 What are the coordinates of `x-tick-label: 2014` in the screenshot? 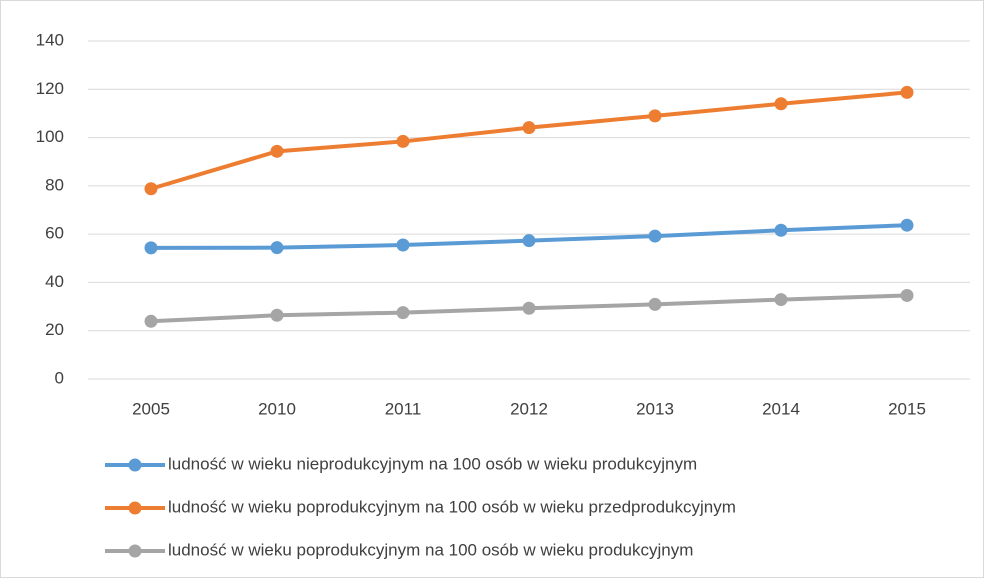 It's located at (781, 408).